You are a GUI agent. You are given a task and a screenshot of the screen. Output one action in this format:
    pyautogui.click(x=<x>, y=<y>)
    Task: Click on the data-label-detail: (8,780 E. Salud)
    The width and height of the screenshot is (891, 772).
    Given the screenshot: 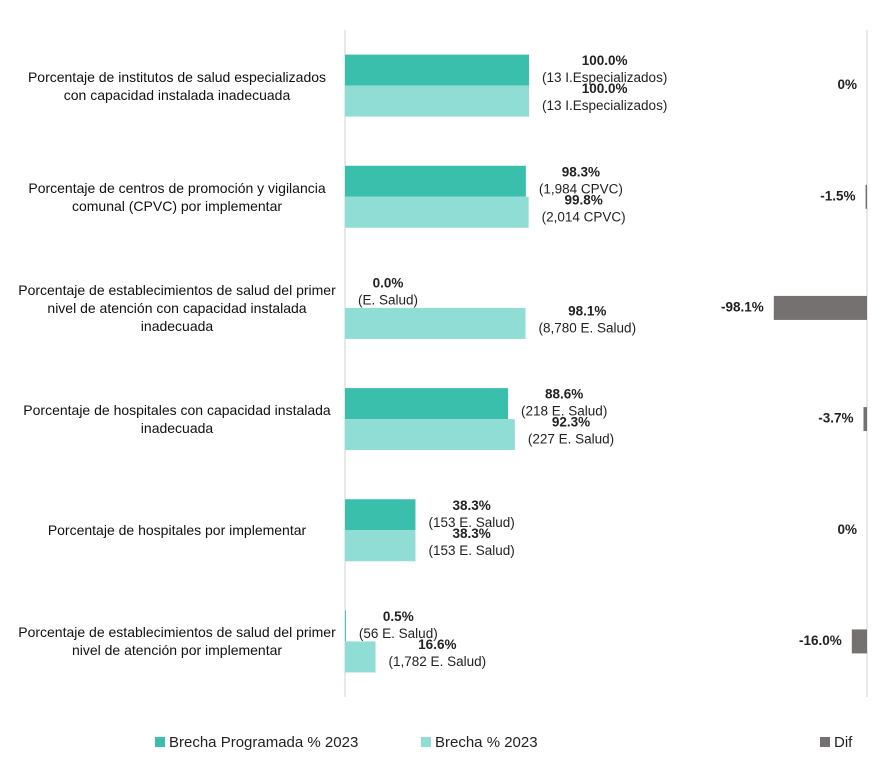 What is the action you would take?
    pyautogui.click(x=588, y=327)
    